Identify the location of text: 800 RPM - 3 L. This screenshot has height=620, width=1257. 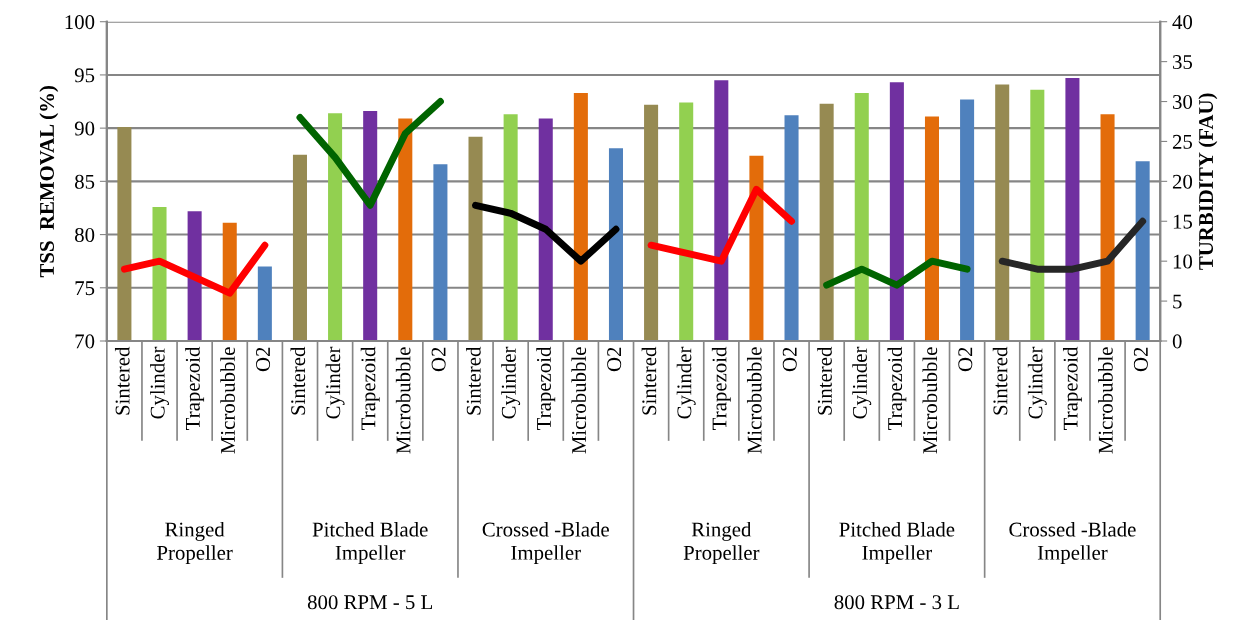
(896, 602).